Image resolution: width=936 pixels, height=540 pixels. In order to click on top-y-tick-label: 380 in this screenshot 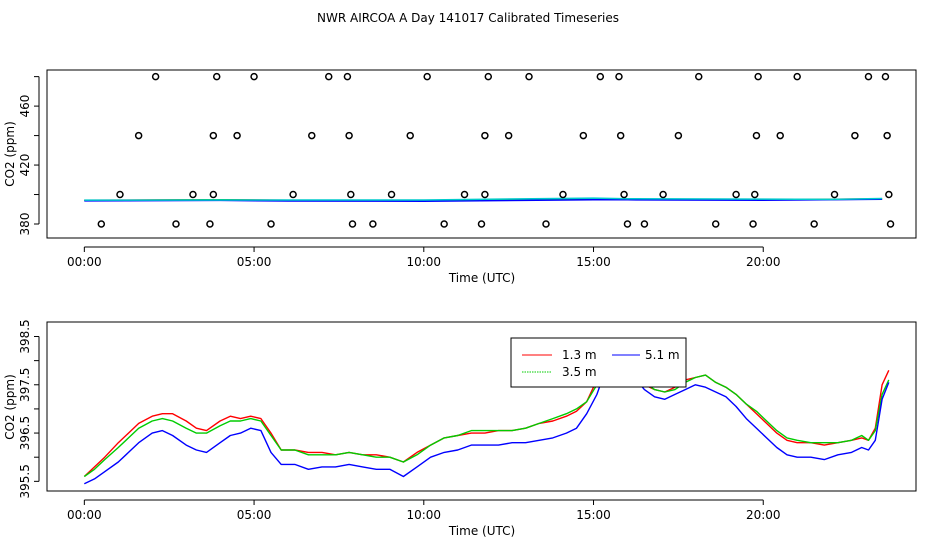, I will do `click(25, 224)`.